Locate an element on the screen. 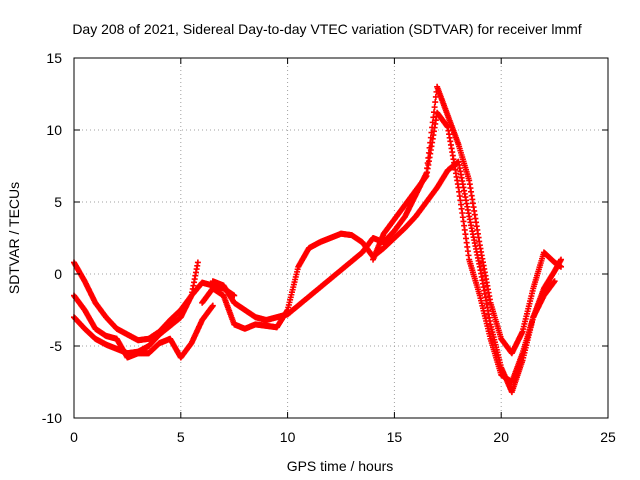 Image resolution: width=640 pixels, height=480 pixels. y-tick-label: 5 is located at coordinates (58, 202).